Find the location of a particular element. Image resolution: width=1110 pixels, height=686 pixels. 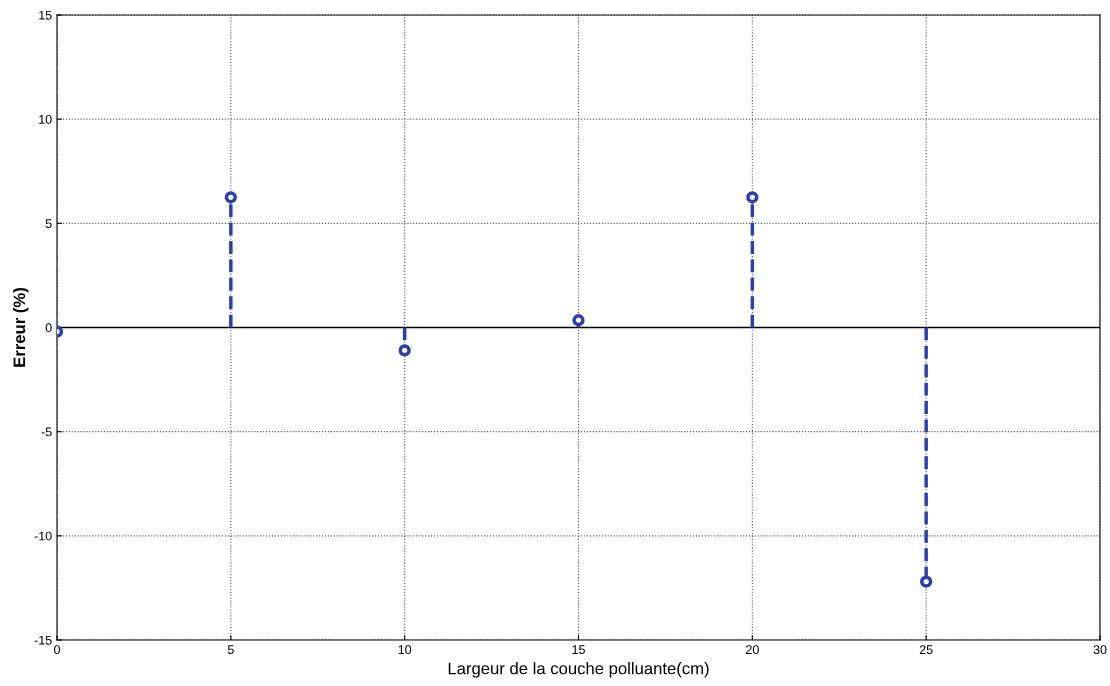

y-tick-label: 0 is located at coordinates (48, 328).